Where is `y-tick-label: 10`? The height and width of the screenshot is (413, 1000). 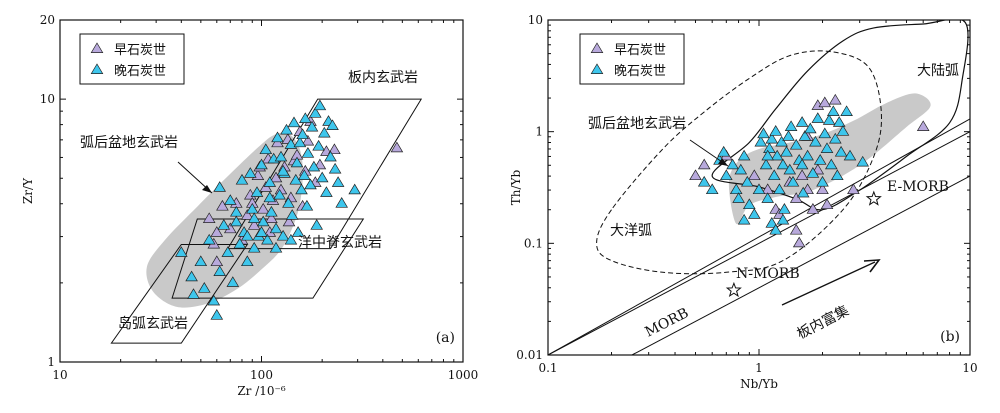 y-tick-label: 10 is located at coordinates (535, 20).